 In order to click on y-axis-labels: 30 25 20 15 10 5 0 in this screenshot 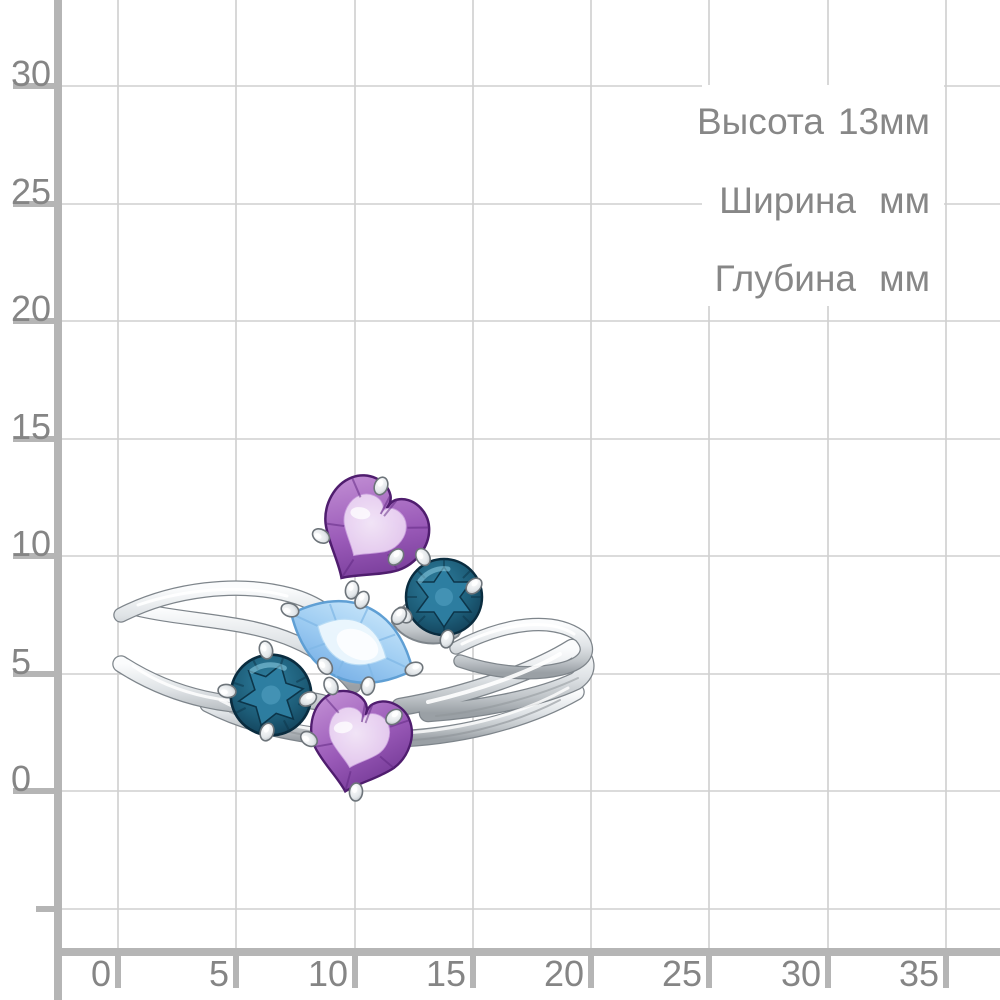, I will do `click(31, 426)`.